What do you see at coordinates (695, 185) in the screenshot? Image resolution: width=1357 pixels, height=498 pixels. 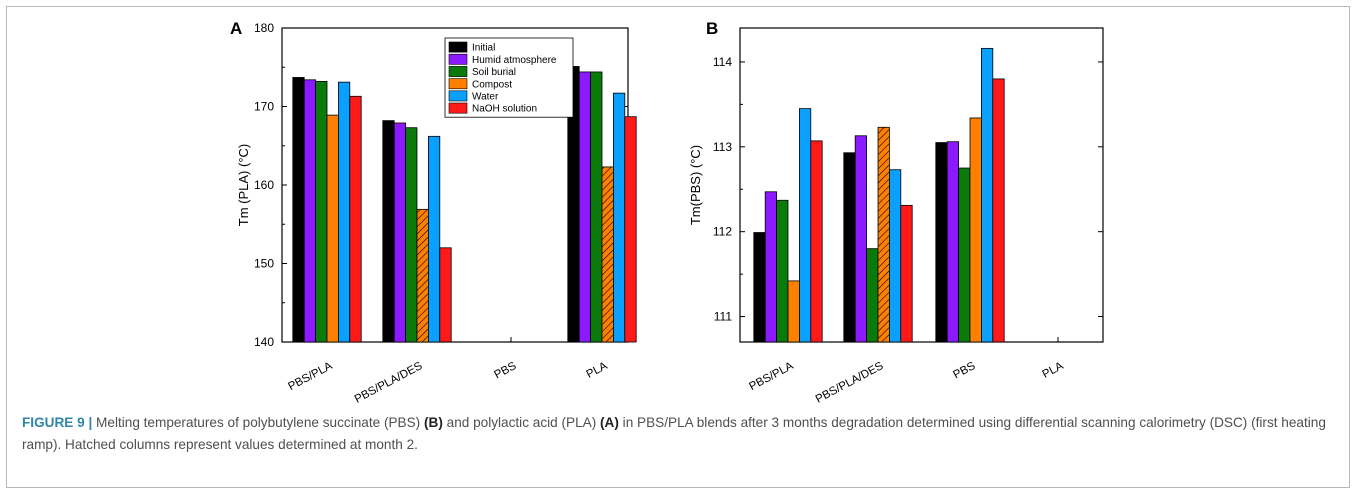 I see `y-axis-label: Tm(PBS) (°C)` at bounding box center [695, 185].